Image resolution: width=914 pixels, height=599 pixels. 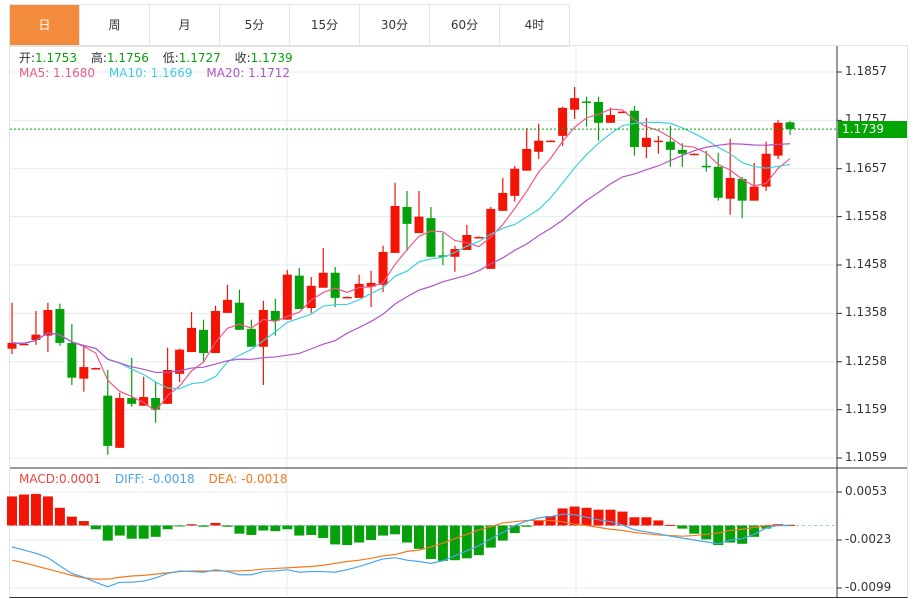 What do you see at coordinates (866, 360) in the screenshot?
I see `price-axis-label: 1.1258` at bounding box center [866, 360].